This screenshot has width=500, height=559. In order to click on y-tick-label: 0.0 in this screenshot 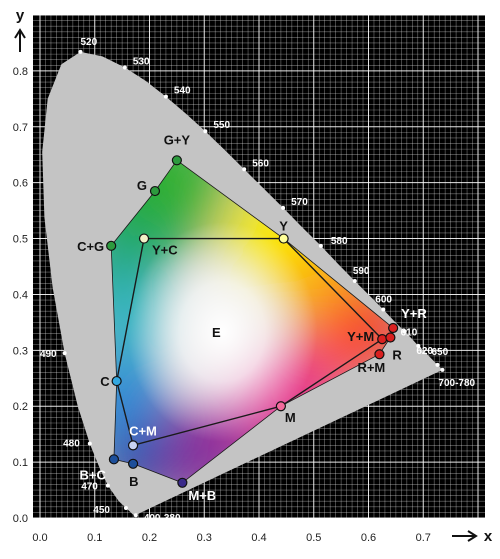, I will do `click(20, 519)`.